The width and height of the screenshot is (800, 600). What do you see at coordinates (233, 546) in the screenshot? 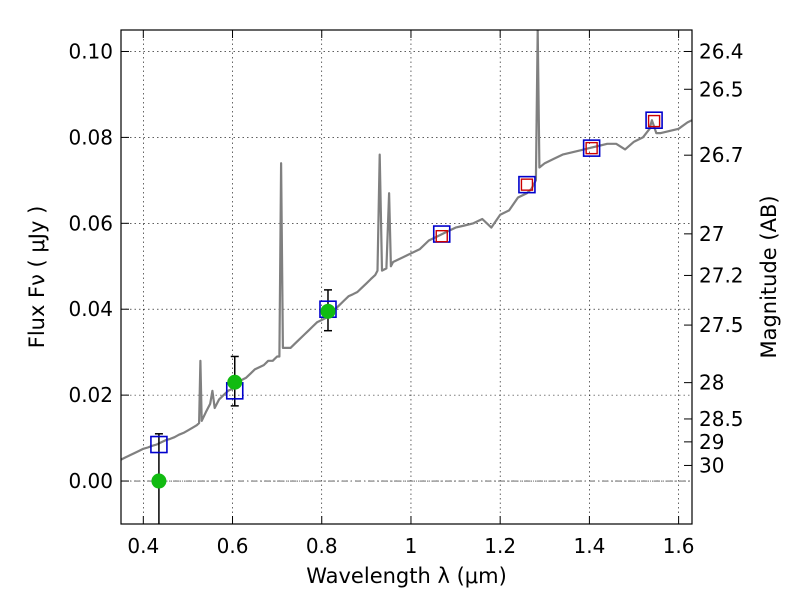
I see `x-tick-label: 0.6` at bounding box center [233, 546].